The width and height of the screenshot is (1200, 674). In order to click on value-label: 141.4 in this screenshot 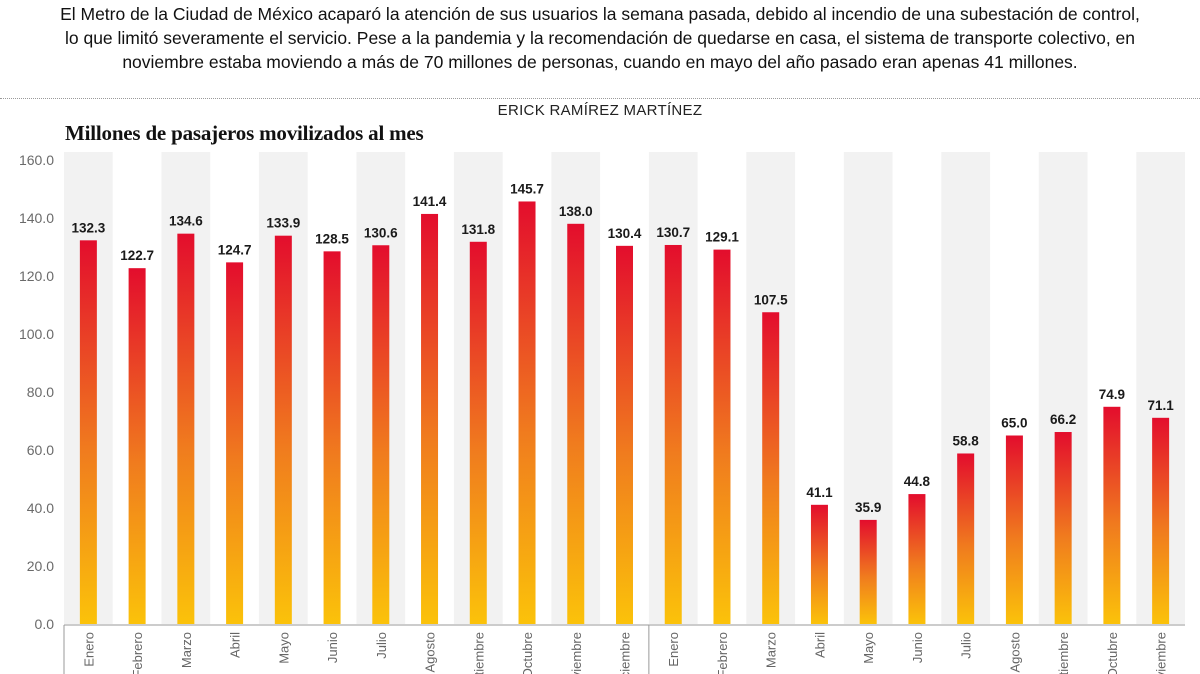, I will do `click(430, 201)`.